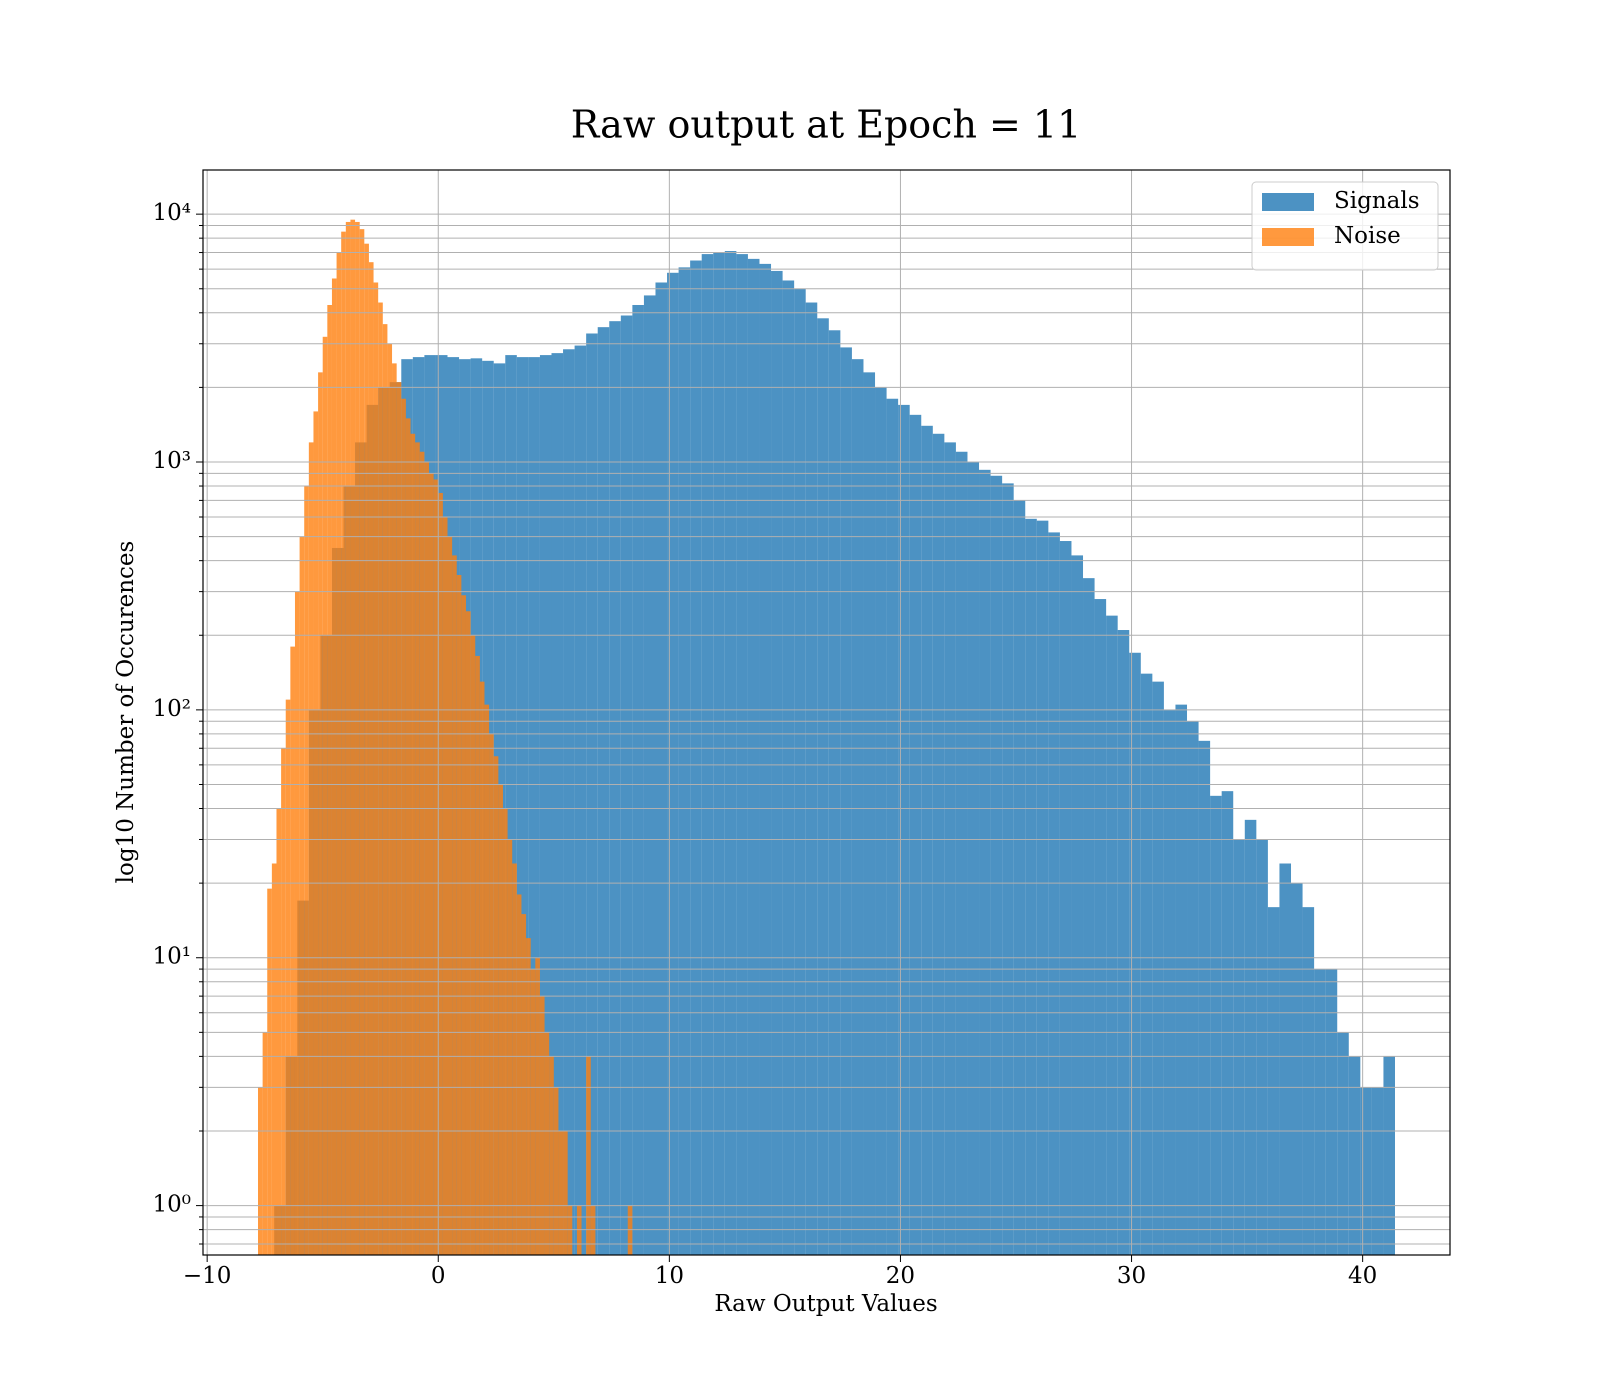 Image resolution: width=1600 pixels, height=1400 pixels. Describe the element at coordinates (1288, 202) in the screenshot. I see `legend-swatch` at that location.